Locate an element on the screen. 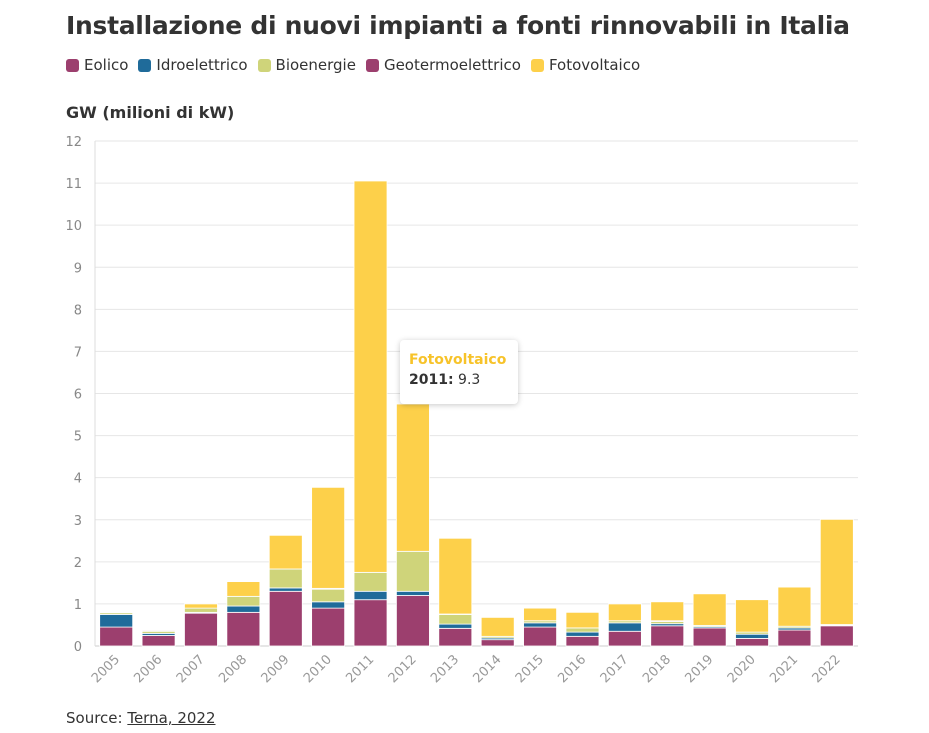 The height and width of the screenshot is (733, 929). y-tick-label: 4 is located at coordinates (78, 479).